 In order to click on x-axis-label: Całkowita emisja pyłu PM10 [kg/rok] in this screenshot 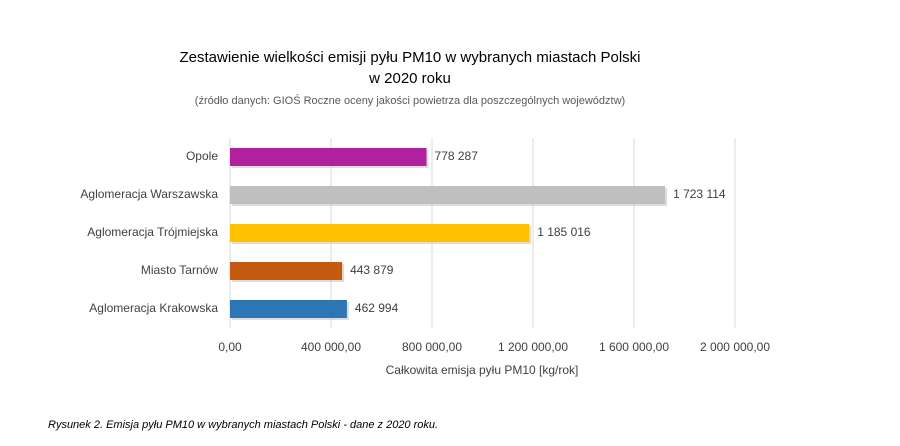, I will do `click(482, 370)`.